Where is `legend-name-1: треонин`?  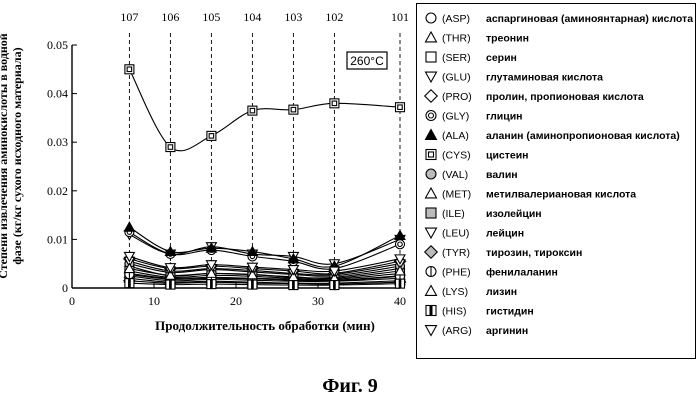 legend-name-1: треонин is located at coordinates (507, 39).